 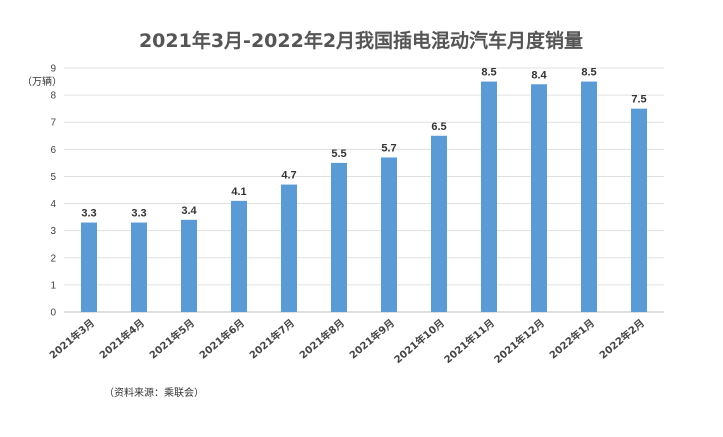 I want to click on x-tick-label: 2022年2月, so click(x=622, y=338).